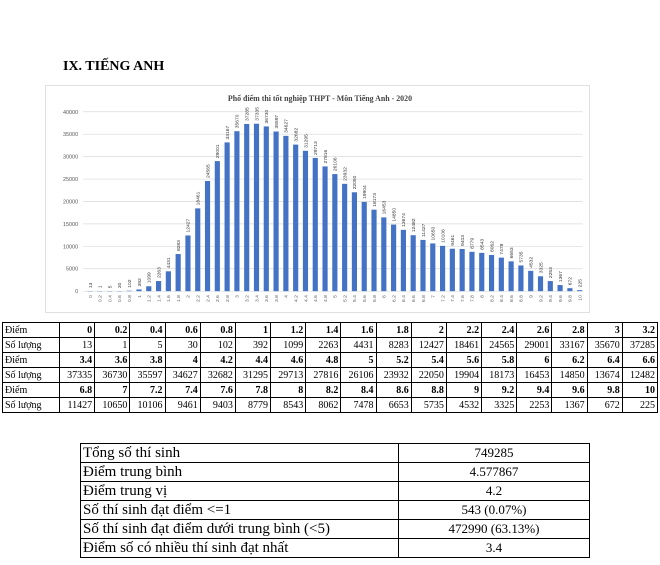  I want to click on bar-value-label: 6653, so click(512, 252).